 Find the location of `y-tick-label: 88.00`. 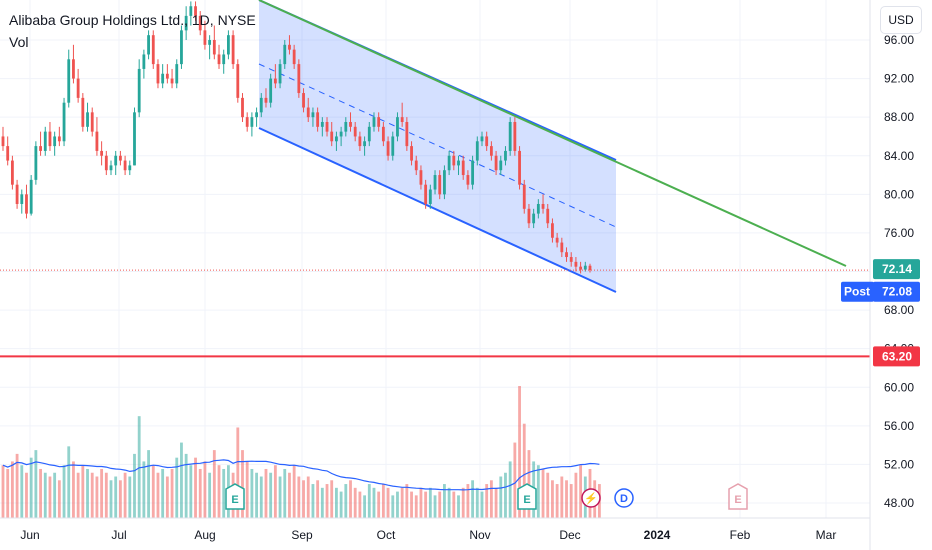

y-tick-label: 88.00 is located at coordinates (899, 117).